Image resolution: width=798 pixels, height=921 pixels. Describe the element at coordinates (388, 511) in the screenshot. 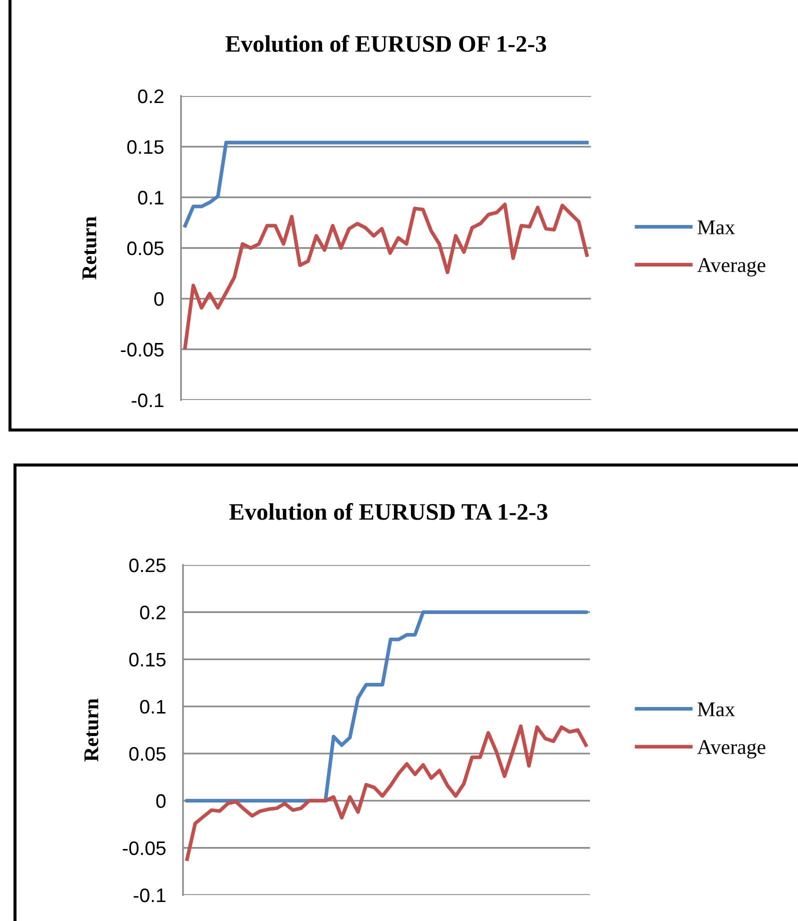

I see `chart-title: Evolution of EURUSD TA 1-2-3` at that location.